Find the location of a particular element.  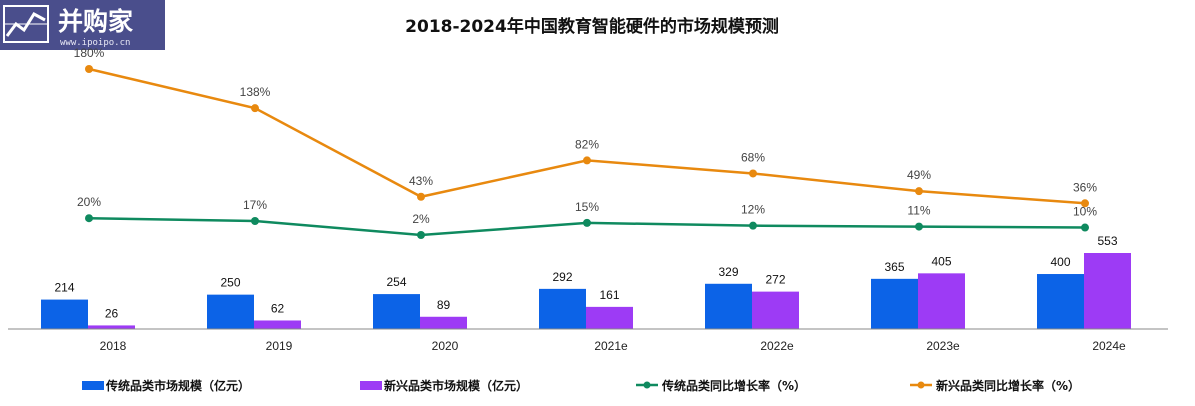

line-value-label: 68% is located at coordinates (753, 157).